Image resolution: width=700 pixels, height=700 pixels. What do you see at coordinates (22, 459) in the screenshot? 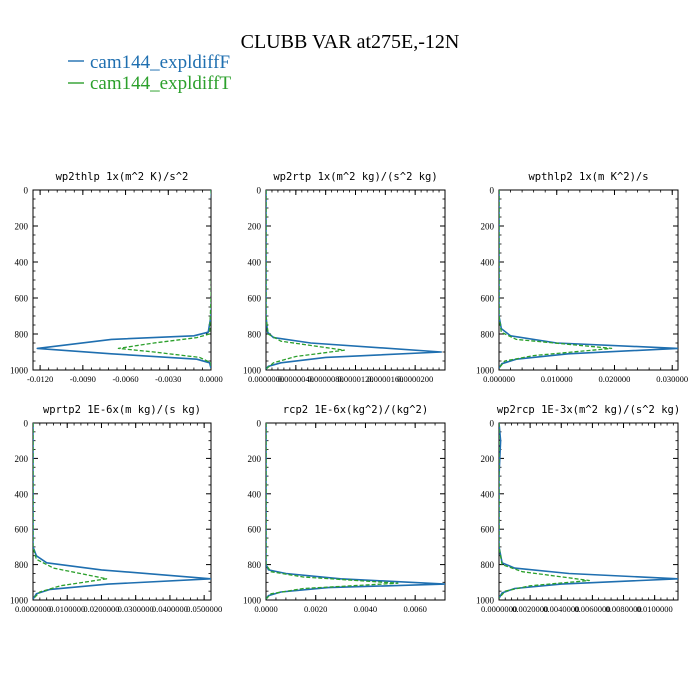
I see `ytick-label-3-1: 200` at bounding box center [22, 459].